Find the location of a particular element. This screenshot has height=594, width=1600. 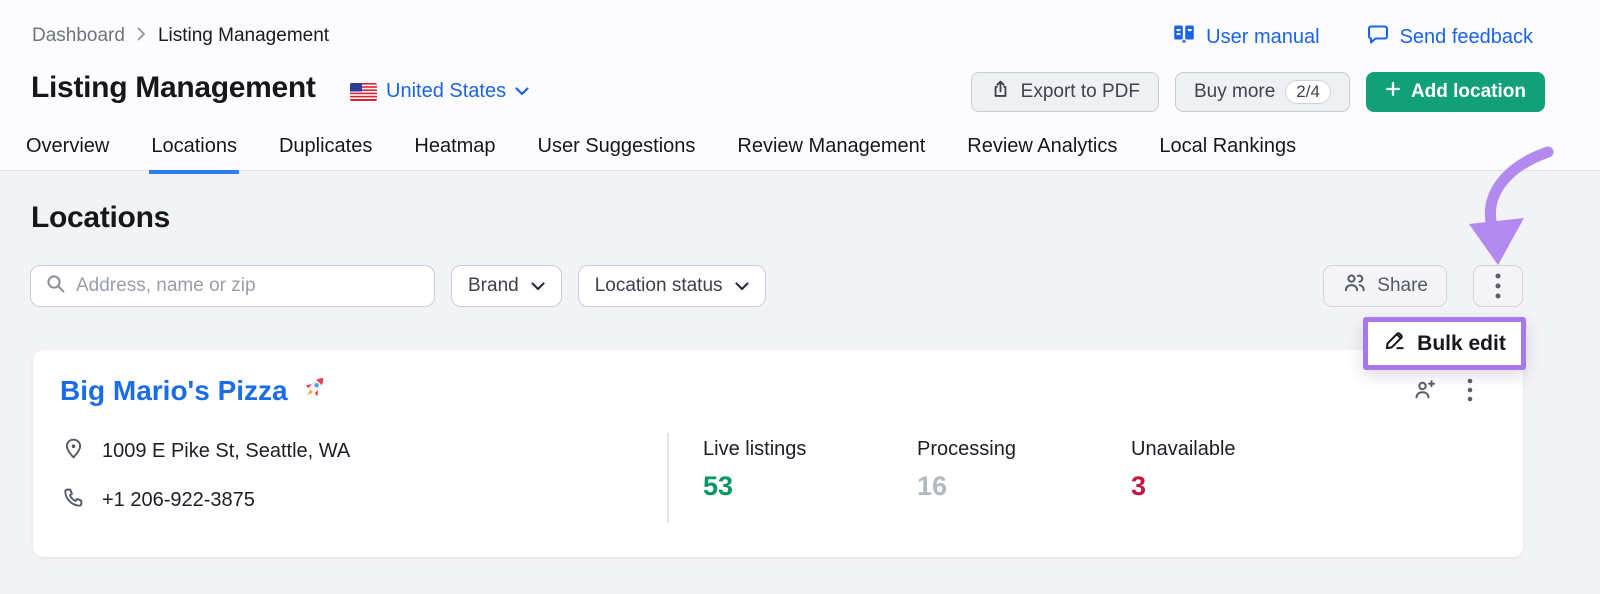

brand-filter-dropdown: Brand is located at coordinates (506, 286).